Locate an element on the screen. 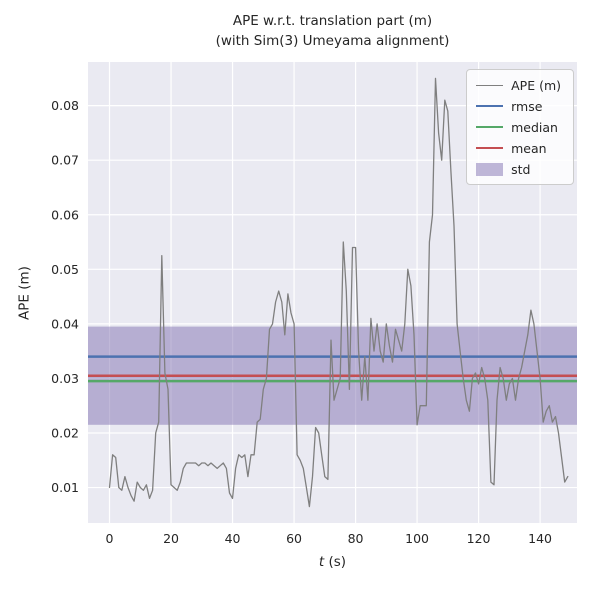  legend-entry-ape: APE (m) is located at coordinates (518, 85).